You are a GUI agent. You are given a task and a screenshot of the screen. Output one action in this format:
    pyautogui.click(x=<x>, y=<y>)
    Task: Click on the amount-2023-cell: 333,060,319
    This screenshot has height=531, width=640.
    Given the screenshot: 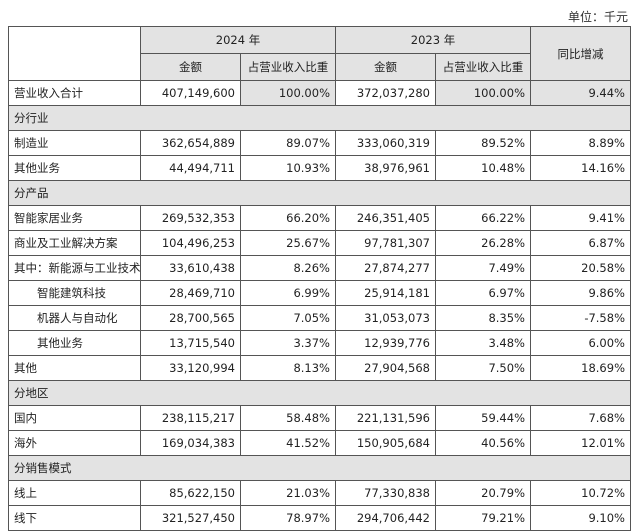 What is the action you would take?
    pyautogui.click(x=385, y=143)
    